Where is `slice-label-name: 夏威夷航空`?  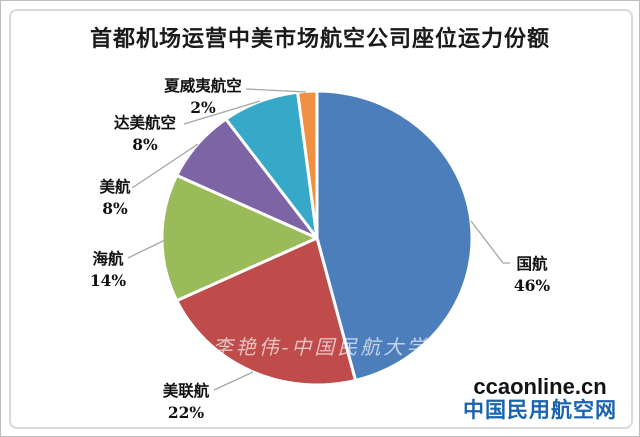
slice-label-name: 夏威夷航空 is located at coordinates (203, 85).